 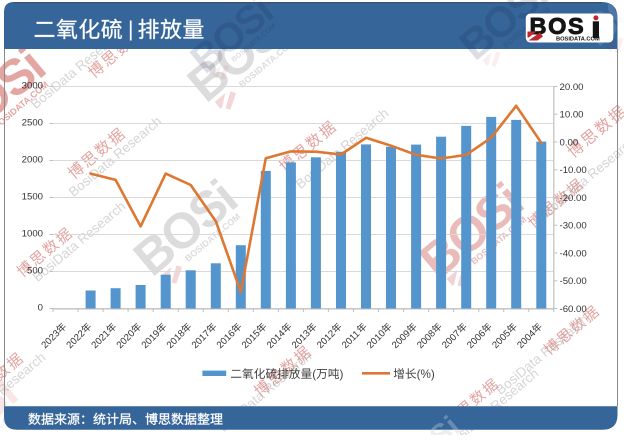 I want to click on svg-text: -60.00, so click(x=573, y=309).